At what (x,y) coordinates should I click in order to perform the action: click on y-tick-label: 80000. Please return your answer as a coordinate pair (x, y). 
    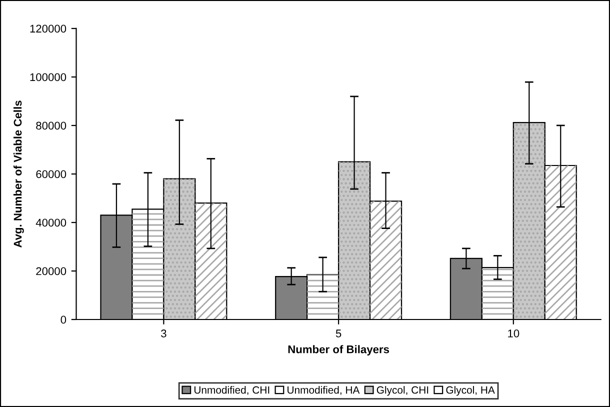
    Looking at the image, I should click on (51, 126).